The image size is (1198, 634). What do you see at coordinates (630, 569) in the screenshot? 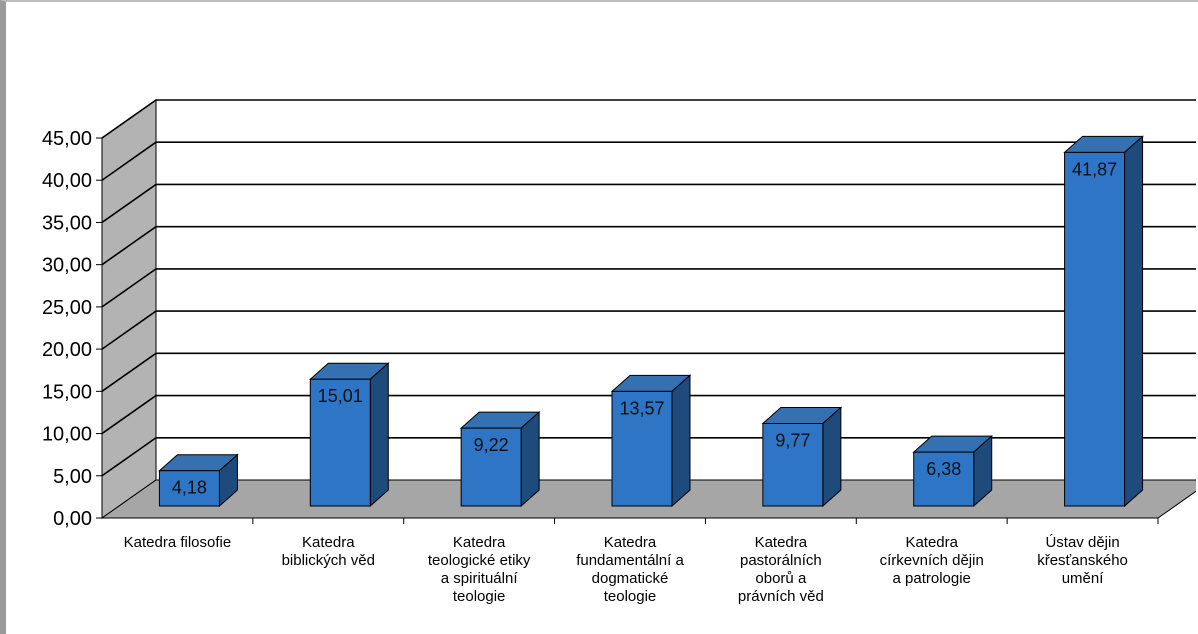
I see `category-label: Katedra fundamentální a dogmatické teologie` at bounding box center [630, 569].